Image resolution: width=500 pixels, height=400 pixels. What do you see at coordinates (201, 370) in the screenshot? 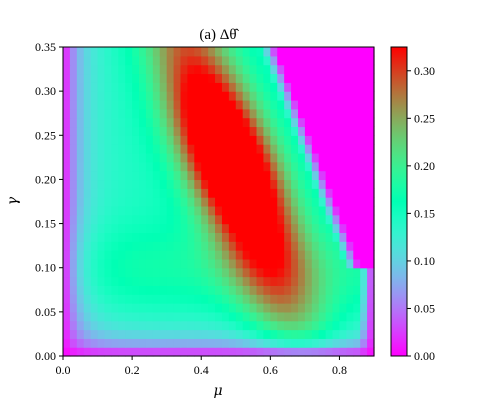
I see `x-tick-label: 0.4` at bounding box center [201, 370].